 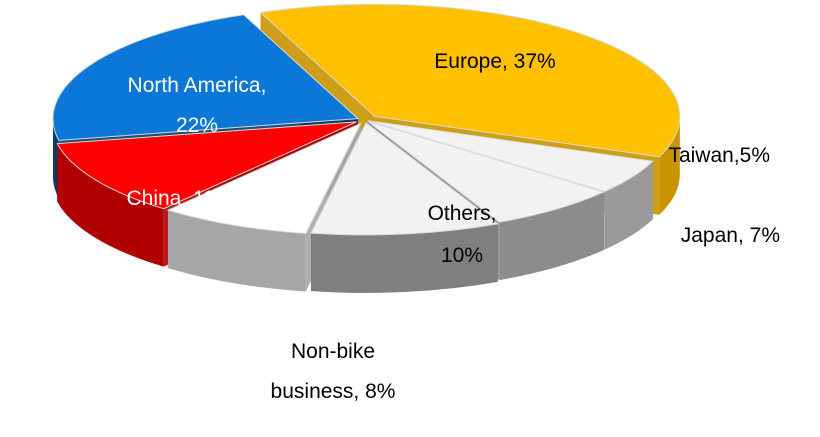 I want to click on slice-label-china: China, 11%, so click(x=179, y=198).